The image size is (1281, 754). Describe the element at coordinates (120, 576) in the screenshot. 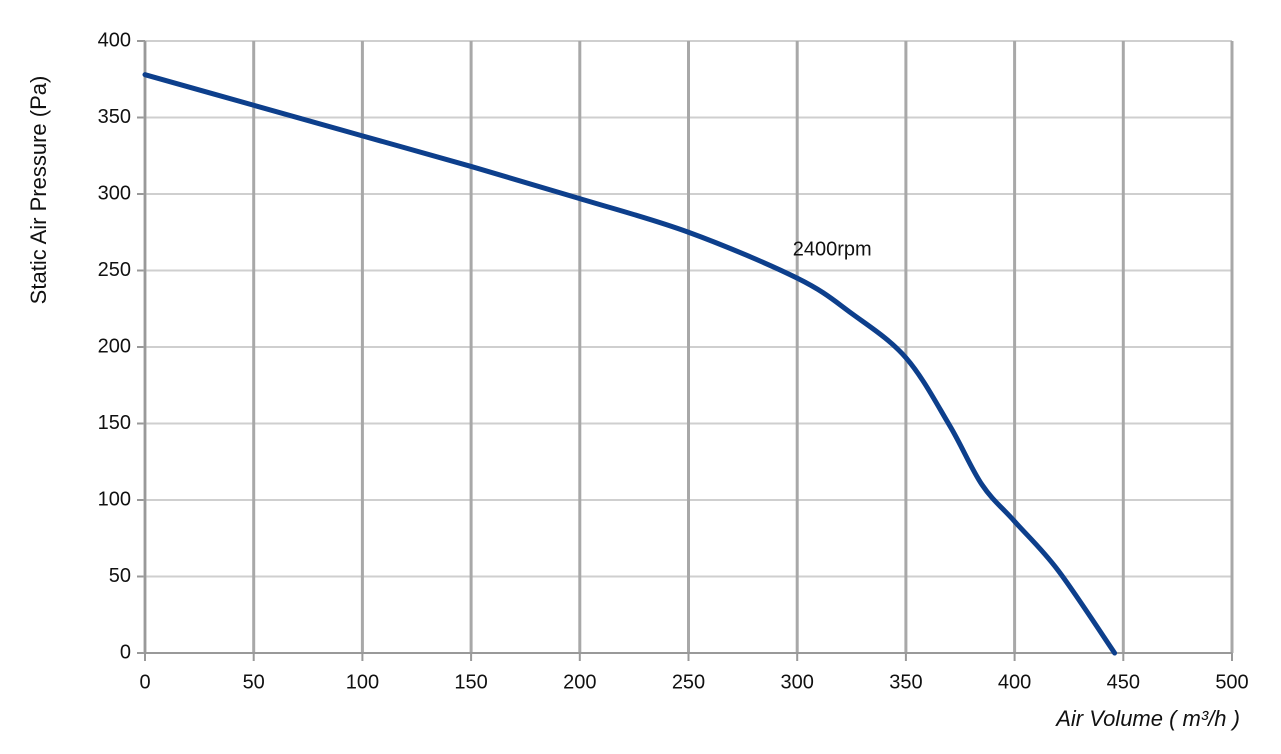

I see `y-tick-label: 50` at that location.